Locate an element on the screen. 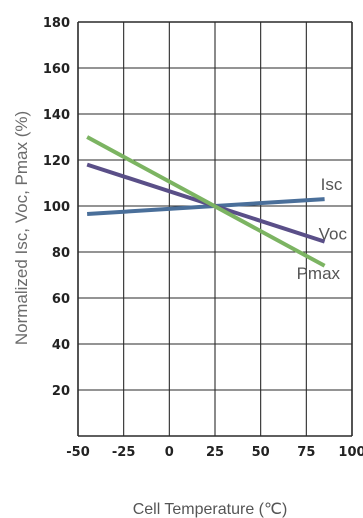 This screenshot has width=363, height=518. x-tick-labels: -50 -25 0 25 50 75 100 is located at coordinates (214, 452).